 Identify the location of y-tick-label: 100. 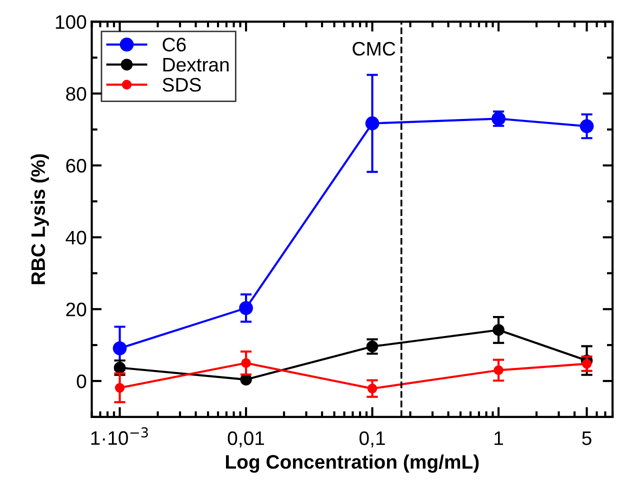
(71, 22).